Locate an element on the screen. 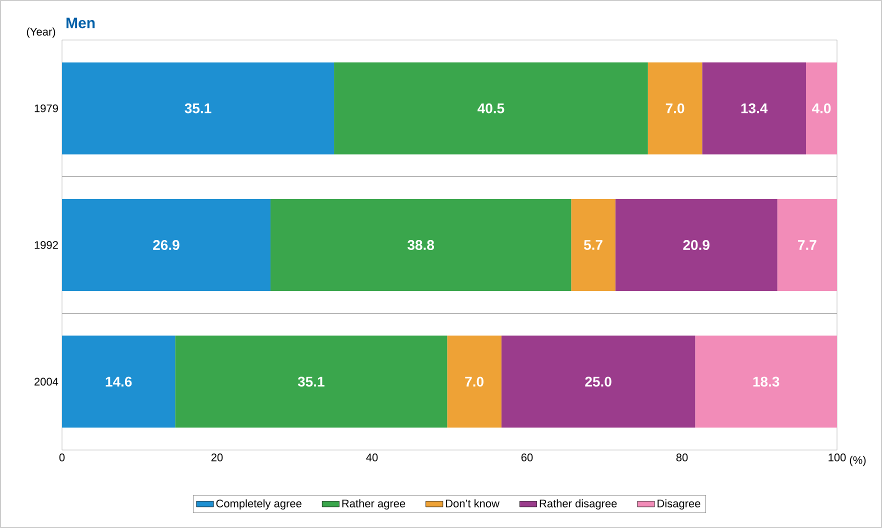  legend-label: Completely agree is located at coordinates (259, 504).